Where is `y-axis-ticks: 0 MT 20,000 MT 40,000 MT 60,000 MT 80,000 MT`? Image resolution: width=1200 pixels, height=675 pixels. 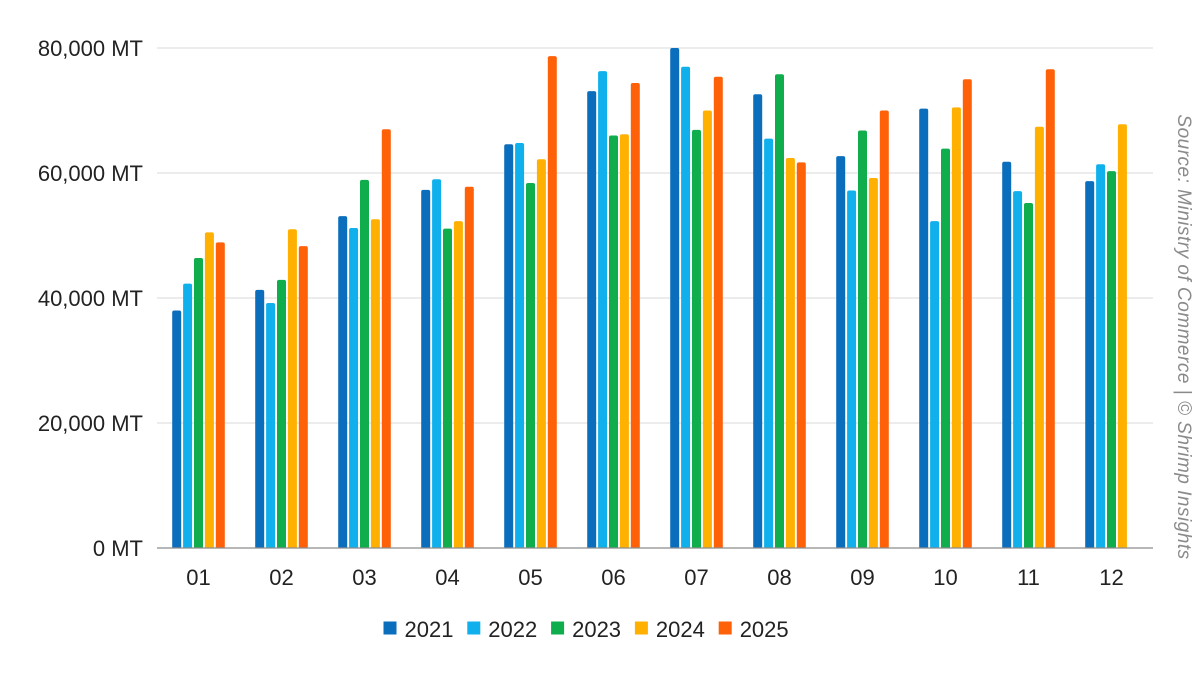 y-axis-ticks: 0 MT 20,000 MT 40,000 MT 60,000 MT 80,000 MT is located at coordinates (90, 298).